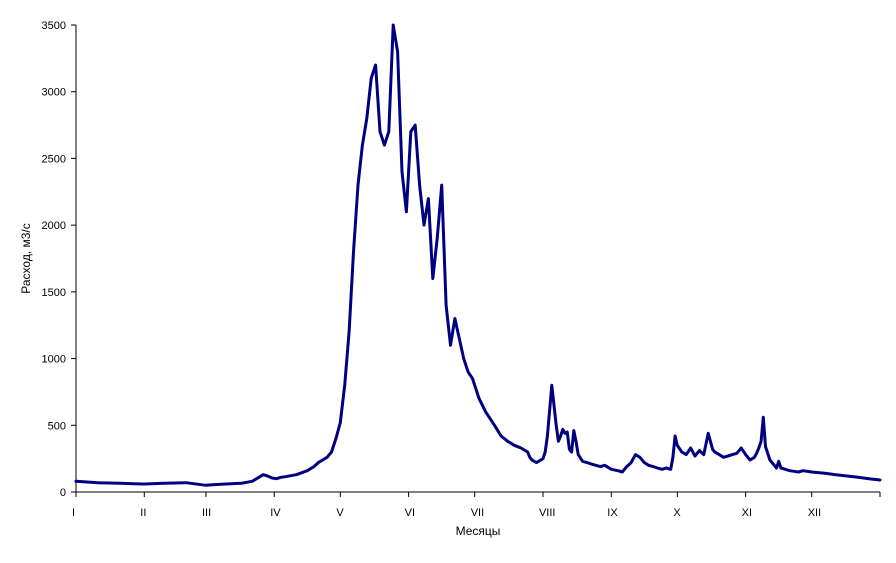 Image resolution: width=896 pixels, height=563 pixels. Describe the element at coordinates (143, 513) in the screenshot. I see `x-tick-label: II` at that location.